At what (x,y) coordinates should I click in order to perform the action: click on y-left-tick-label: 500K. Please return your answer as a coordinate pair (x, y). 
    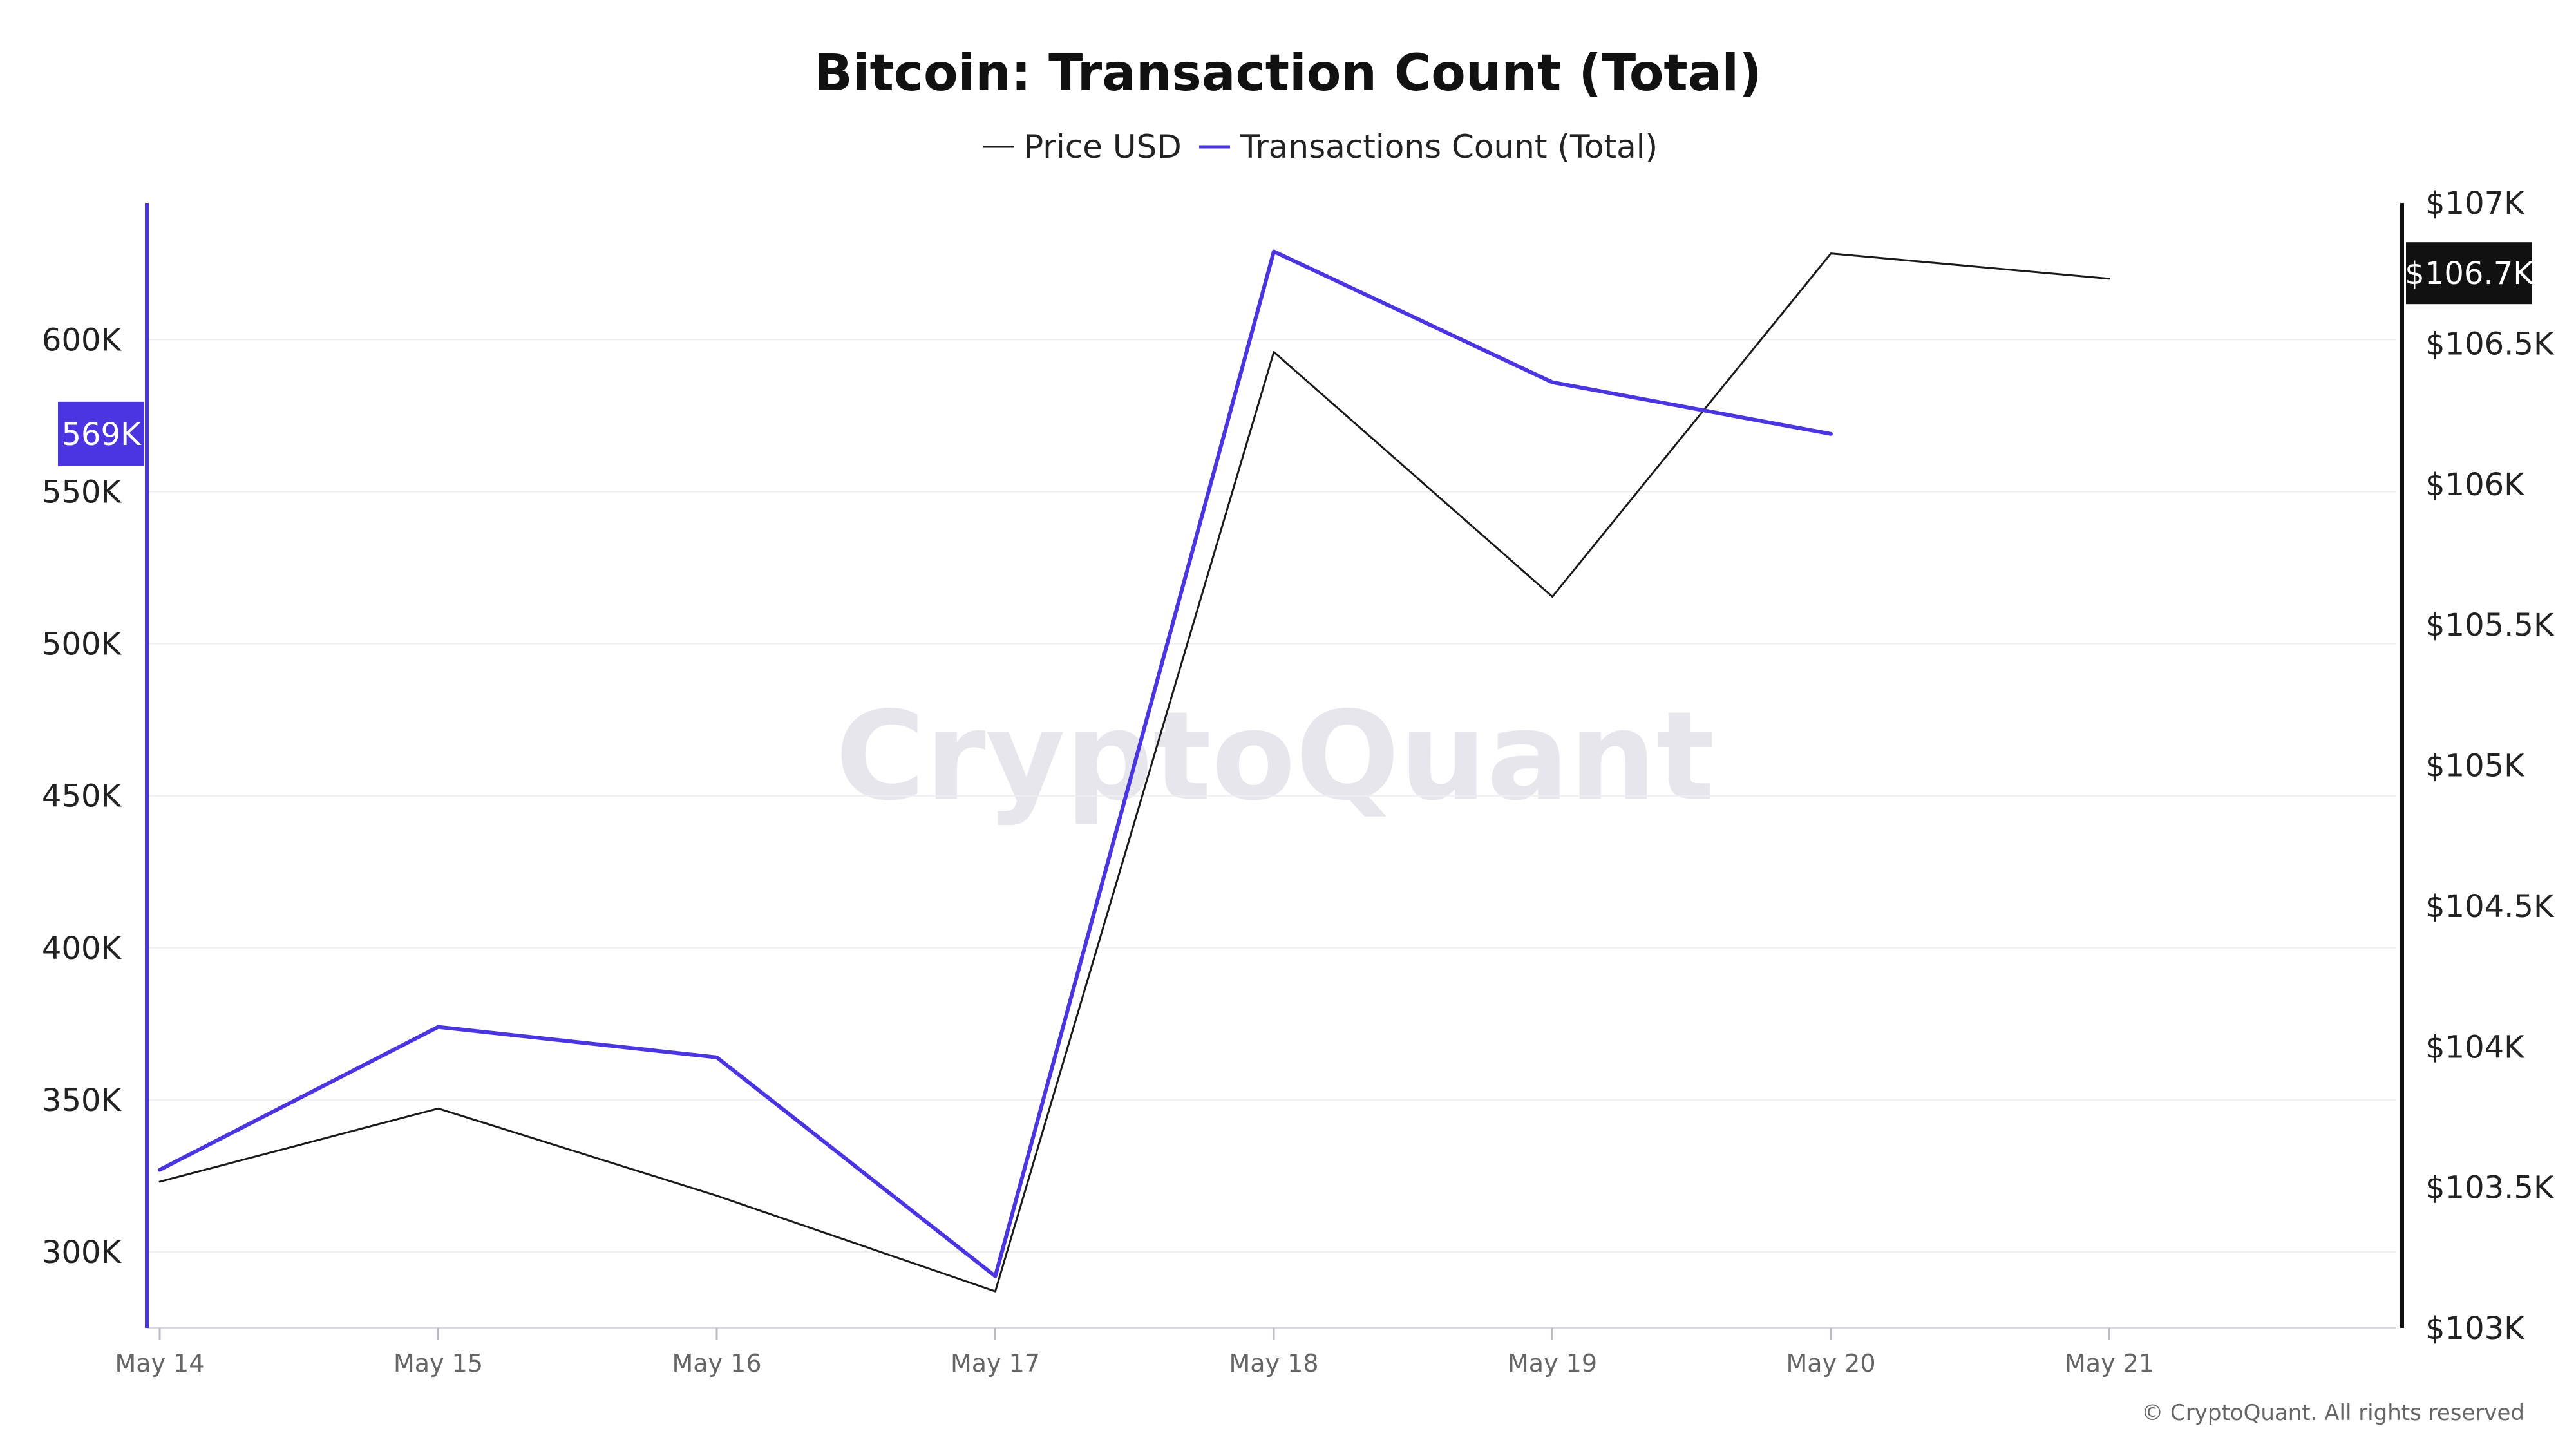
    Looking at the image, I should click on (82, 645).